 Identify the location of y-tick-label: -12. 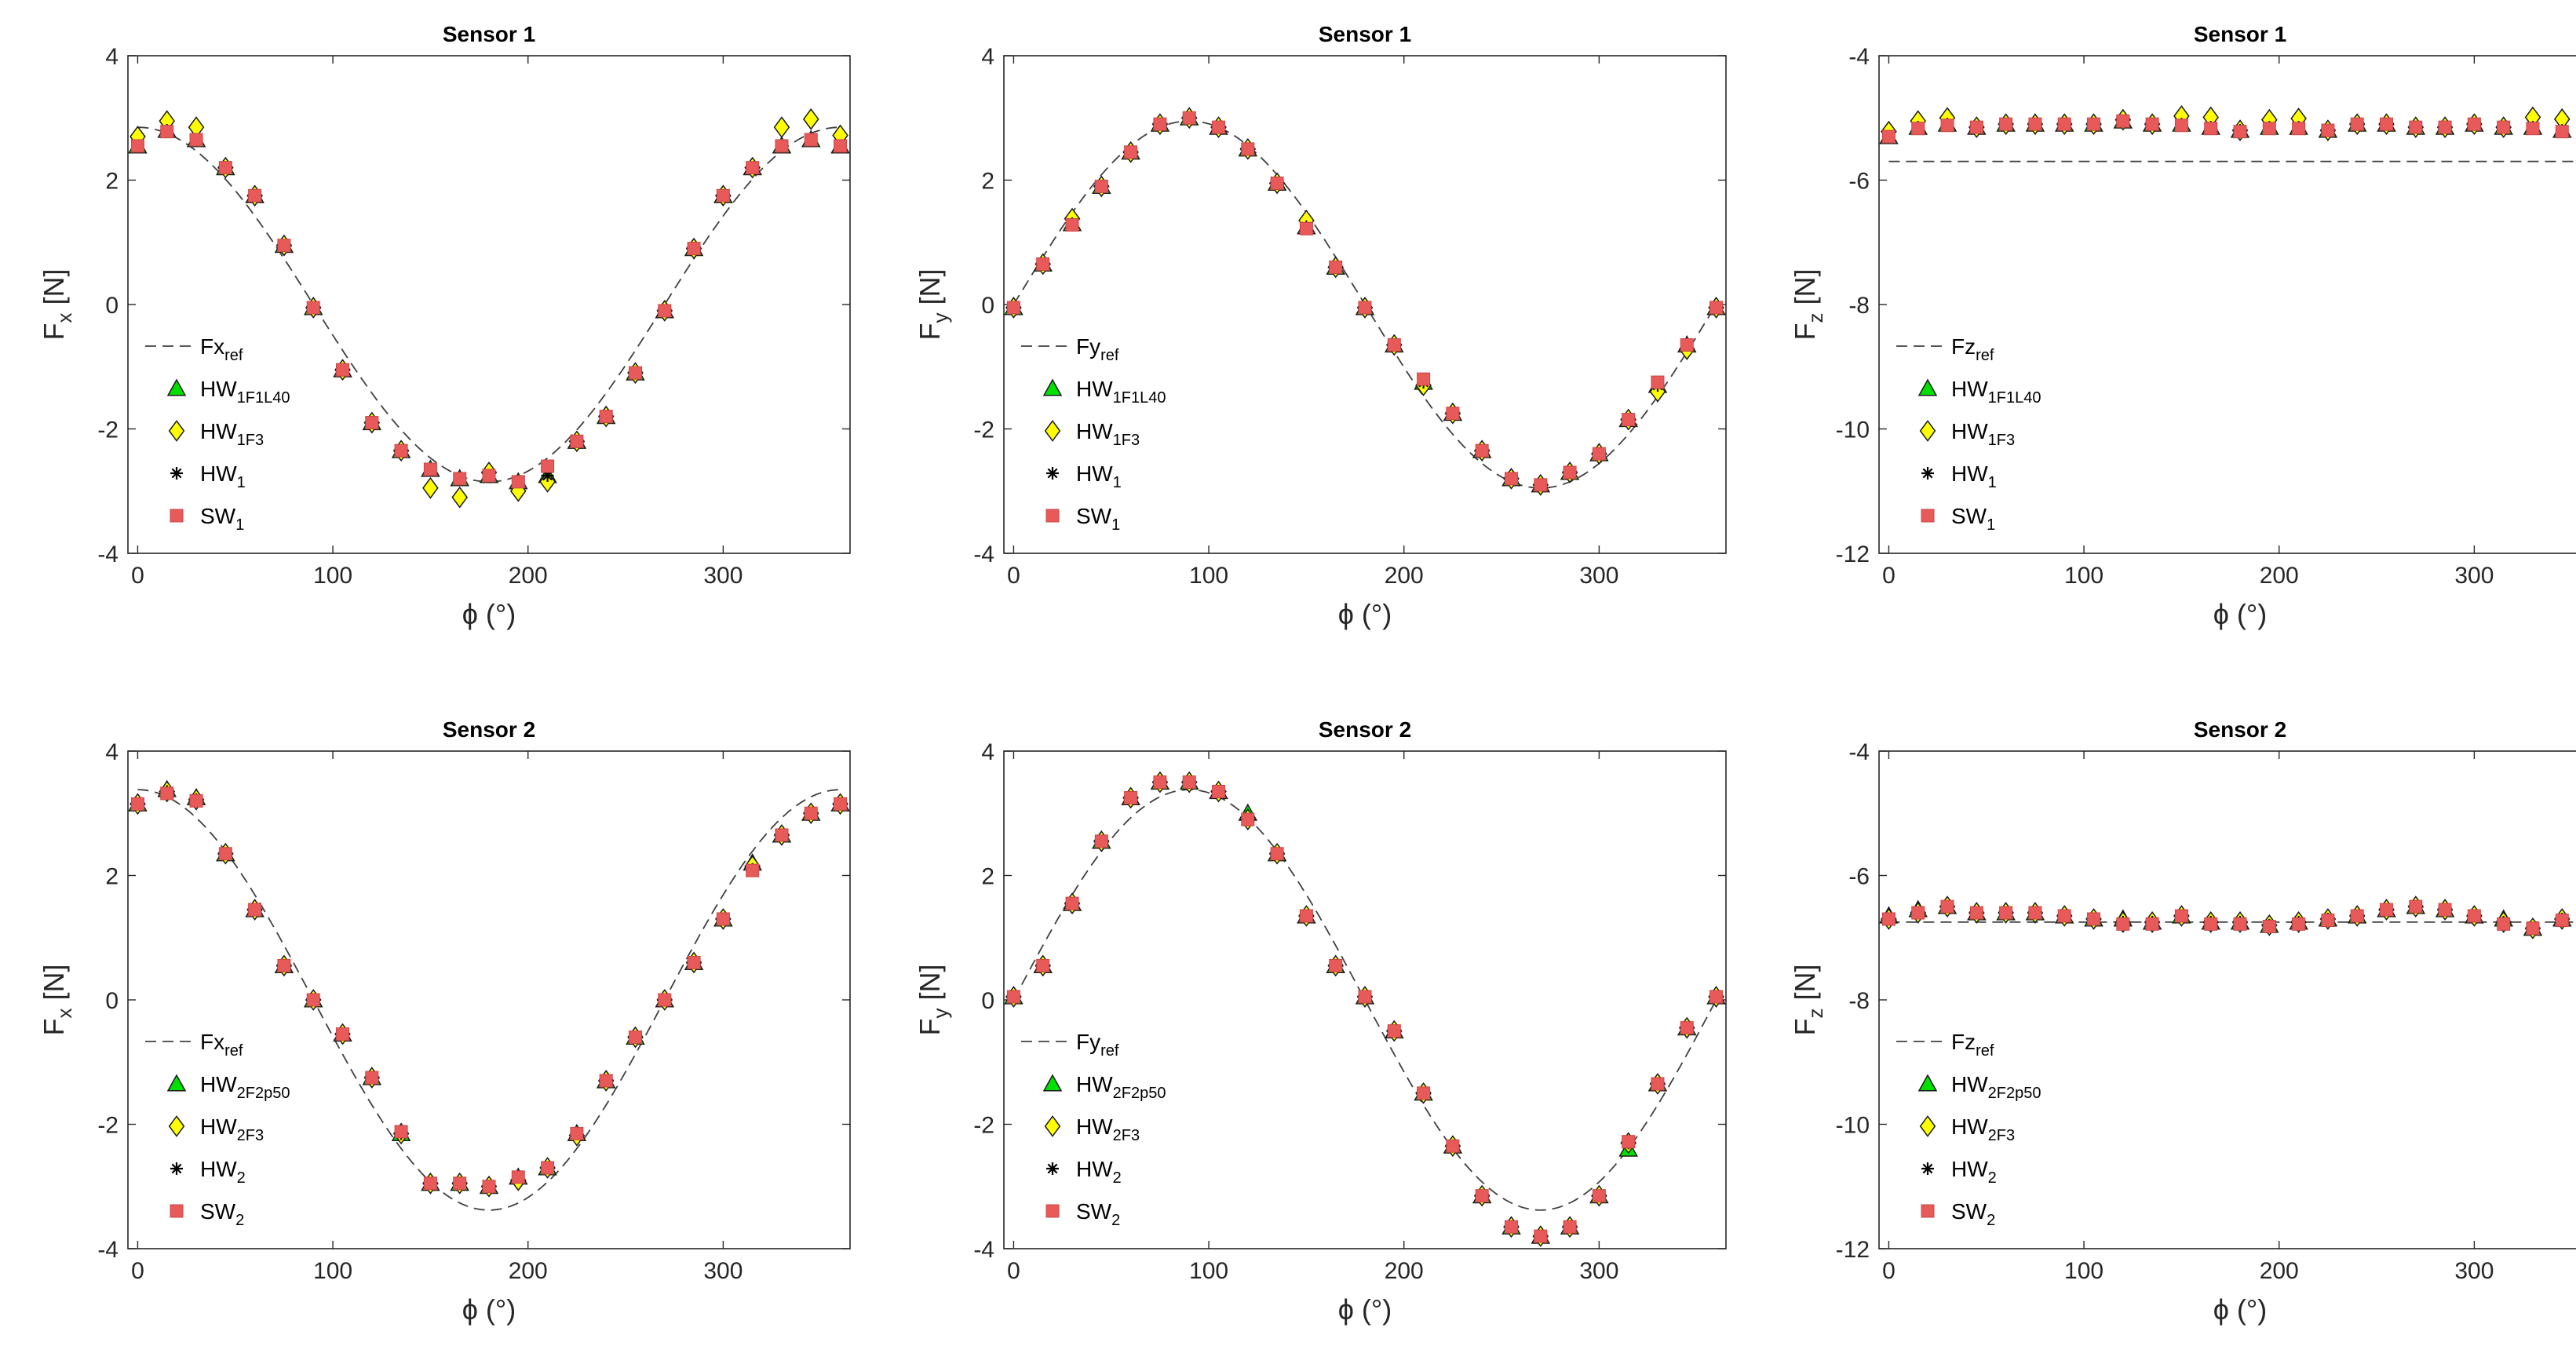
(1853, 1250).